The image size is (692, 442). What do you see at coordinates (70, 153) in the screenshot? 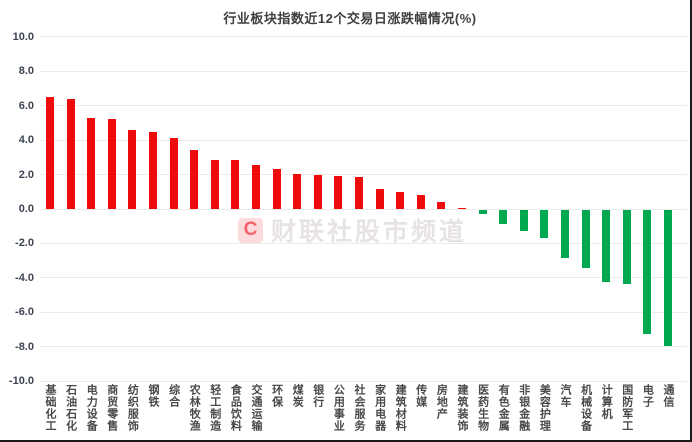
I see `bar-石油石化` at bounding box center [70, 153].